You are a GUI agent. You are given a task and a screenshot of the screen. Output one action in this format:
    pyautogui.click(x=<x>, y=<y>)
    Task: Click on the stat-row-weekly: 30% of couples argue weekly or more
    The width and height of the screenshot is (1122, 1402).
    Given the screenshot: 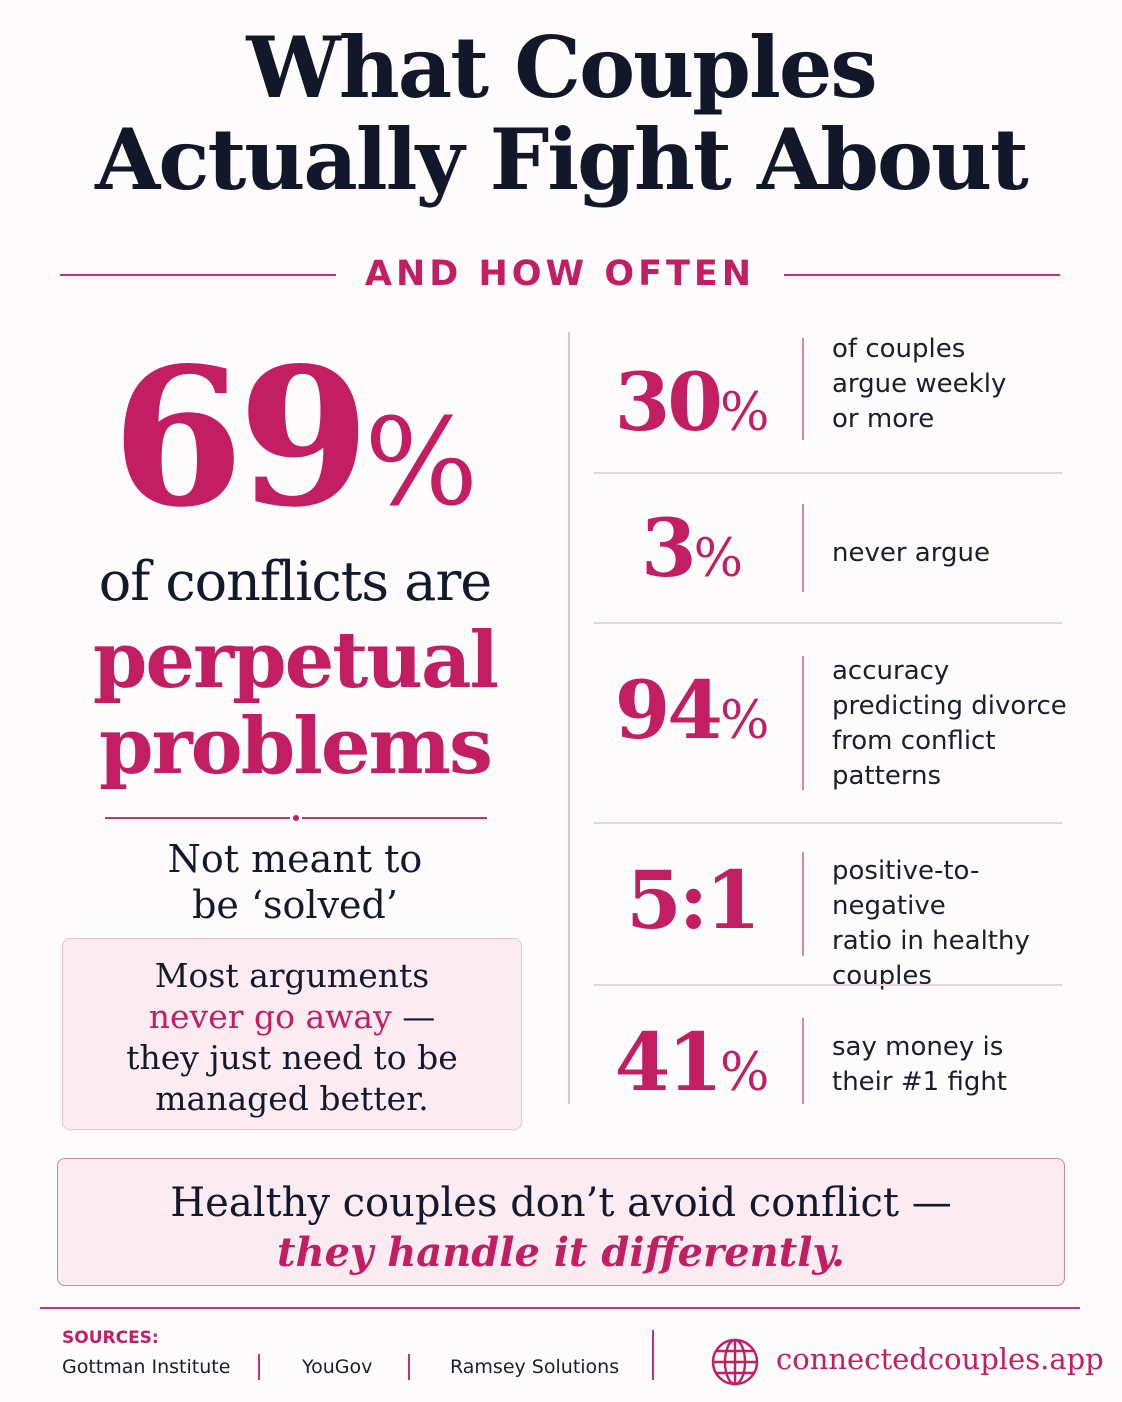 What is the action you would take?
    pyautogui.click(x=828, y=403)
    